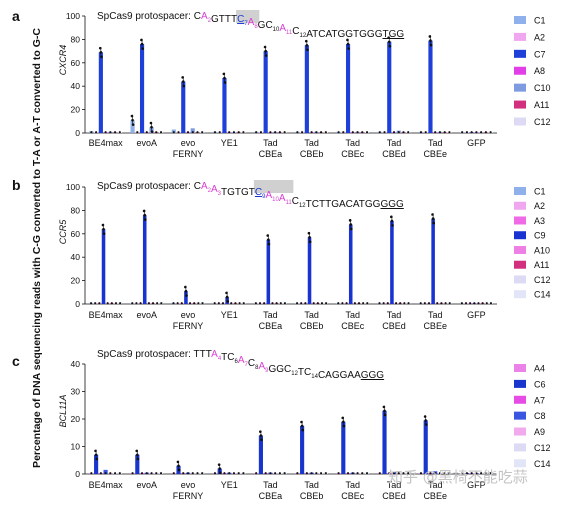 The width and height of the screenshot is (568, 508). Describe the element at coordinates (265, 25) in the screenshot. I see `sequence-segment: GC` at that location.